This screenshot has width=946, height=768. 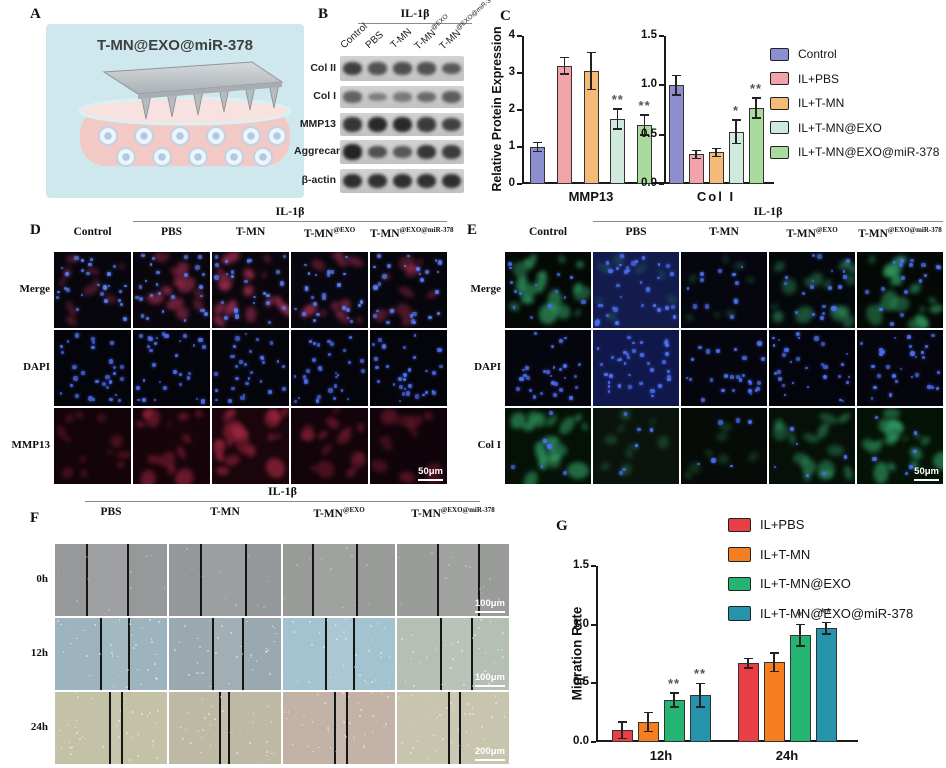 What do you see at coordinates (318, 151) in the screenshot?
I see `blot-row-label: Aggrecan` at bounding box center [318, 151].